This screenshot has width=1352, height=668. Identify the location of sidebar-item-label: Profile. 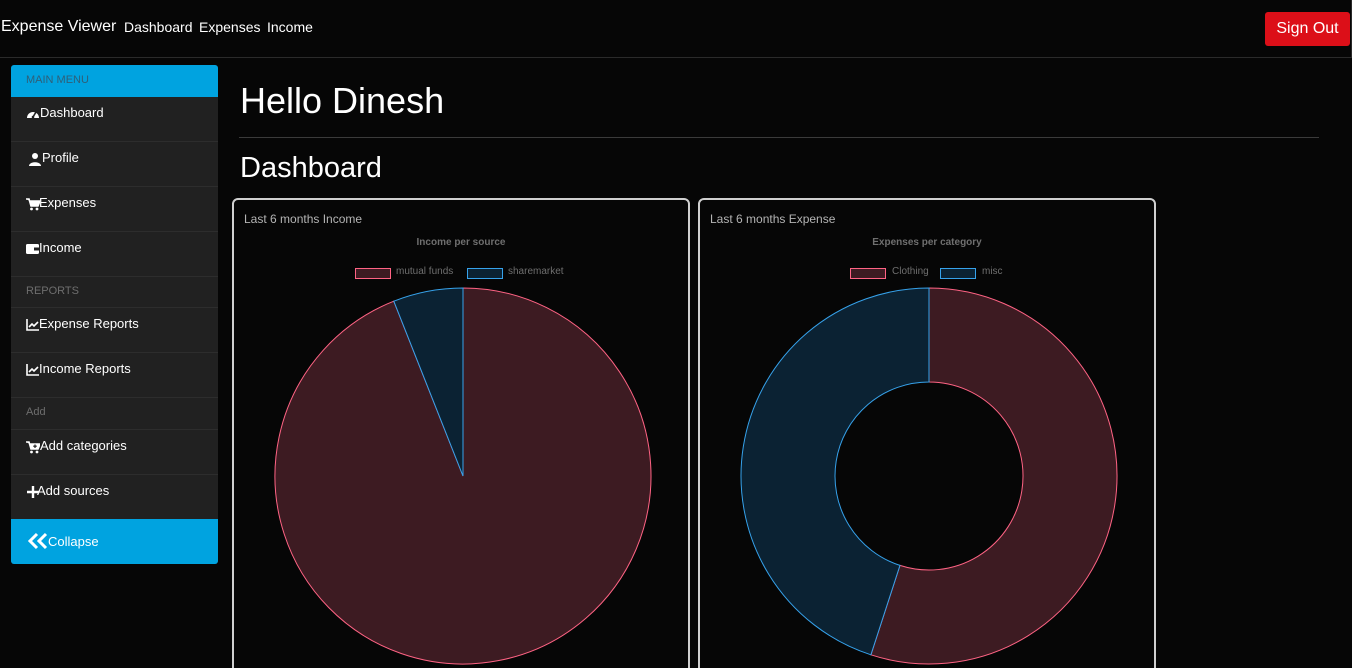
(60, 157).